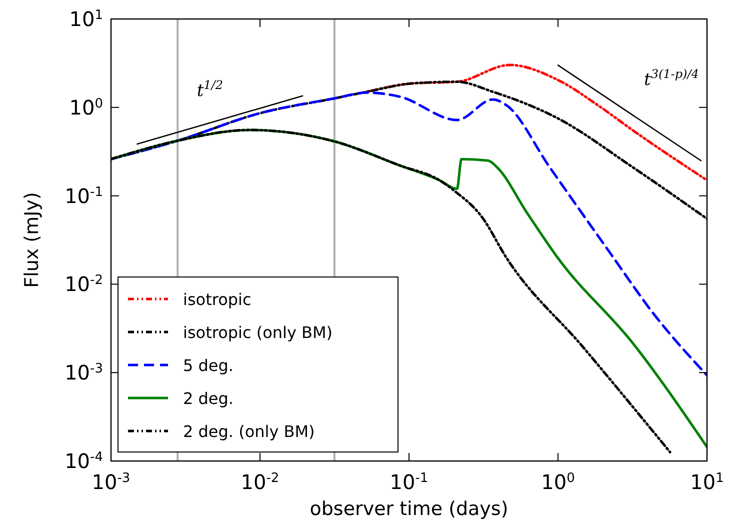  I want to click on y-tick-label: 10$^{-4}$, so click(83, 461).